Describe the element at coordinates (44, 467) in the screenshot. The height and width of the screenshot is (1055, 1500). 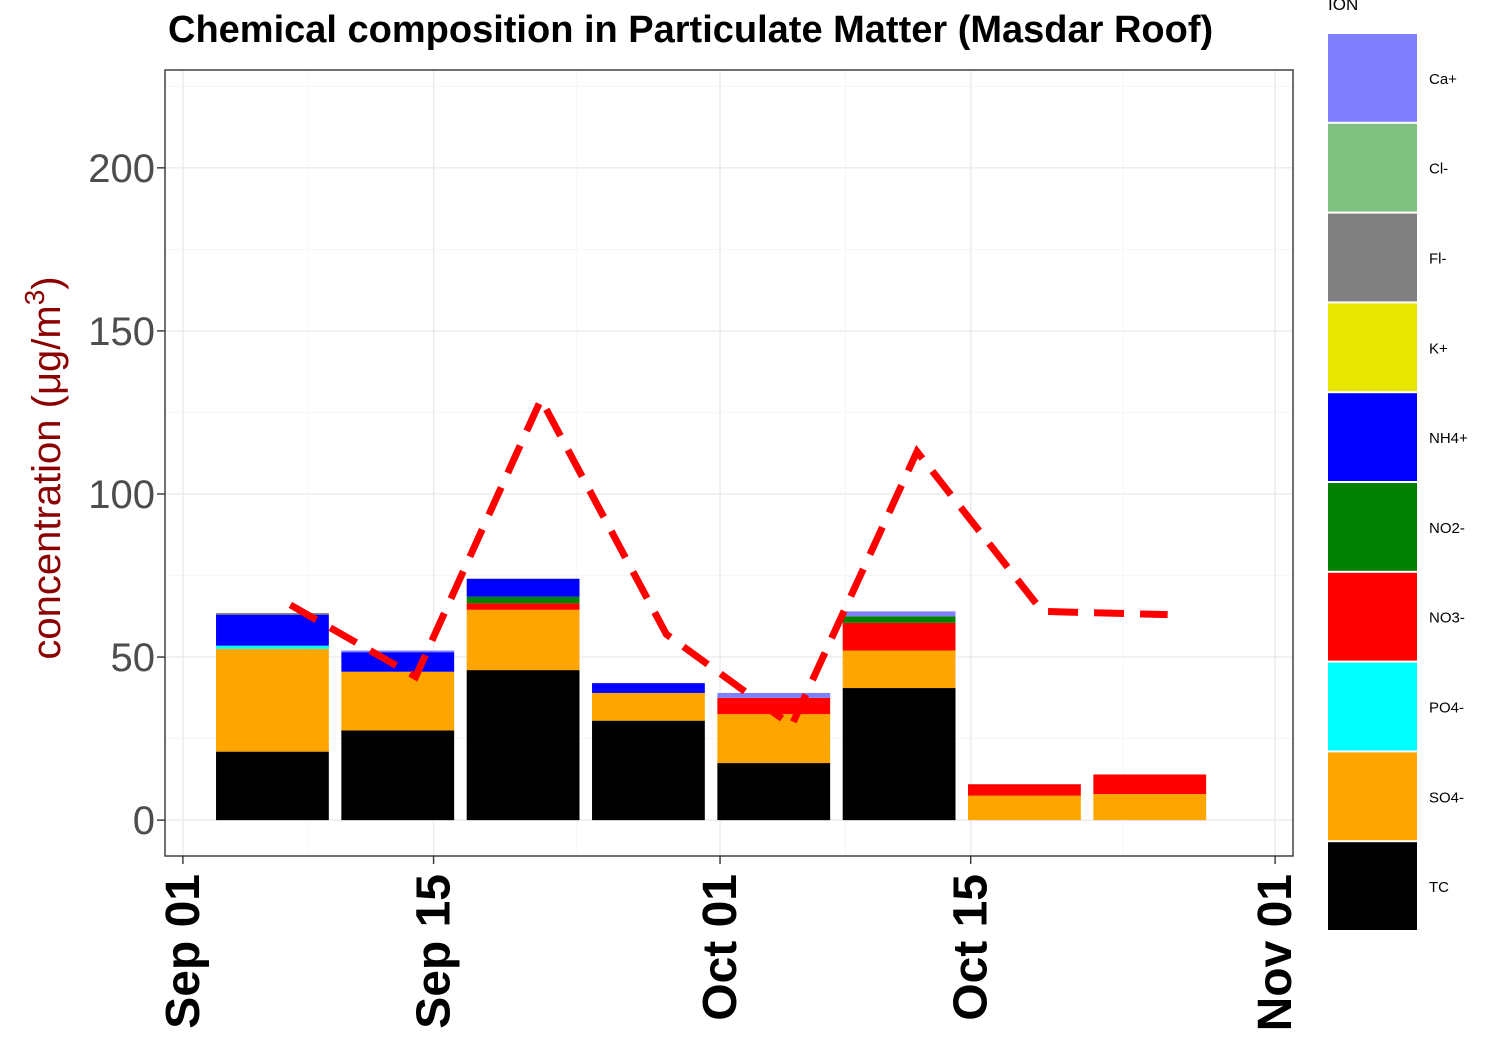
I see `y-axis-label: concentration (μg/m3)` at that location.